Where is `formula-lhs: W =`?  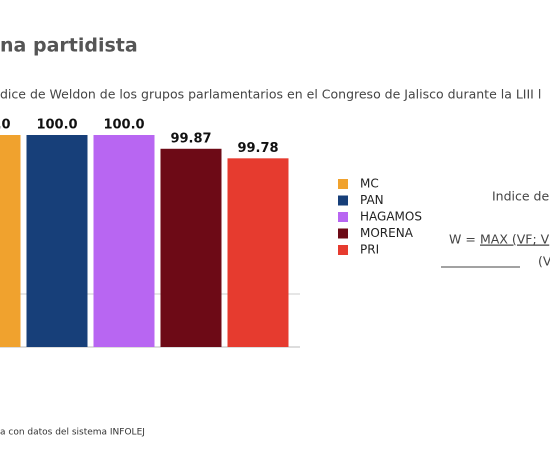
formula-lhs: W = is located at coordinates (462, 239).